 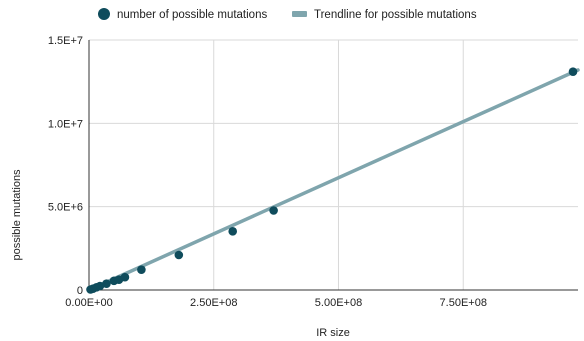 What do you see at coordinates (213, 303) in the screenshot?
I see `x-tick-label-1: 2.50E+08` at bounding box center [213, 303].